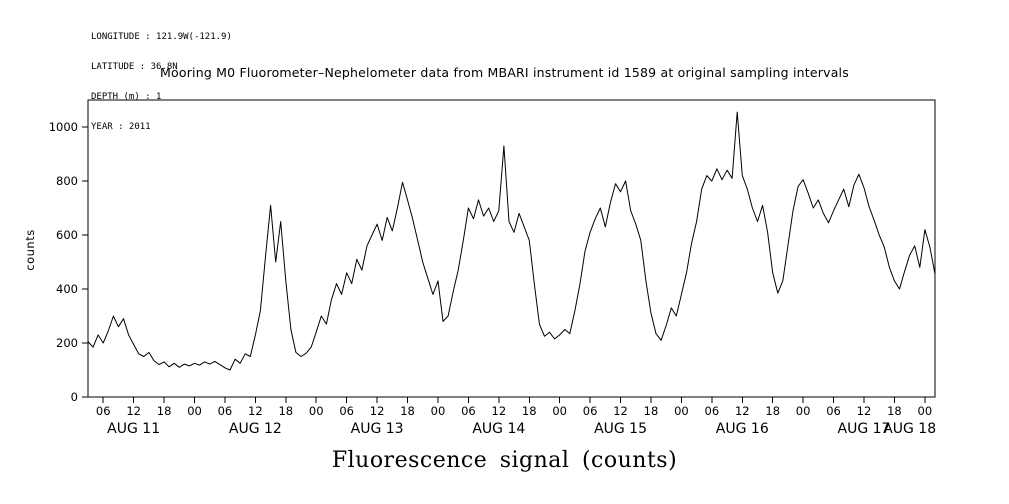 The image size is (1009, 504). What do you see at coordinates (67, 343) in the screenshot?
I see `y-tick-label: 200` at bounding box center [67, 343].